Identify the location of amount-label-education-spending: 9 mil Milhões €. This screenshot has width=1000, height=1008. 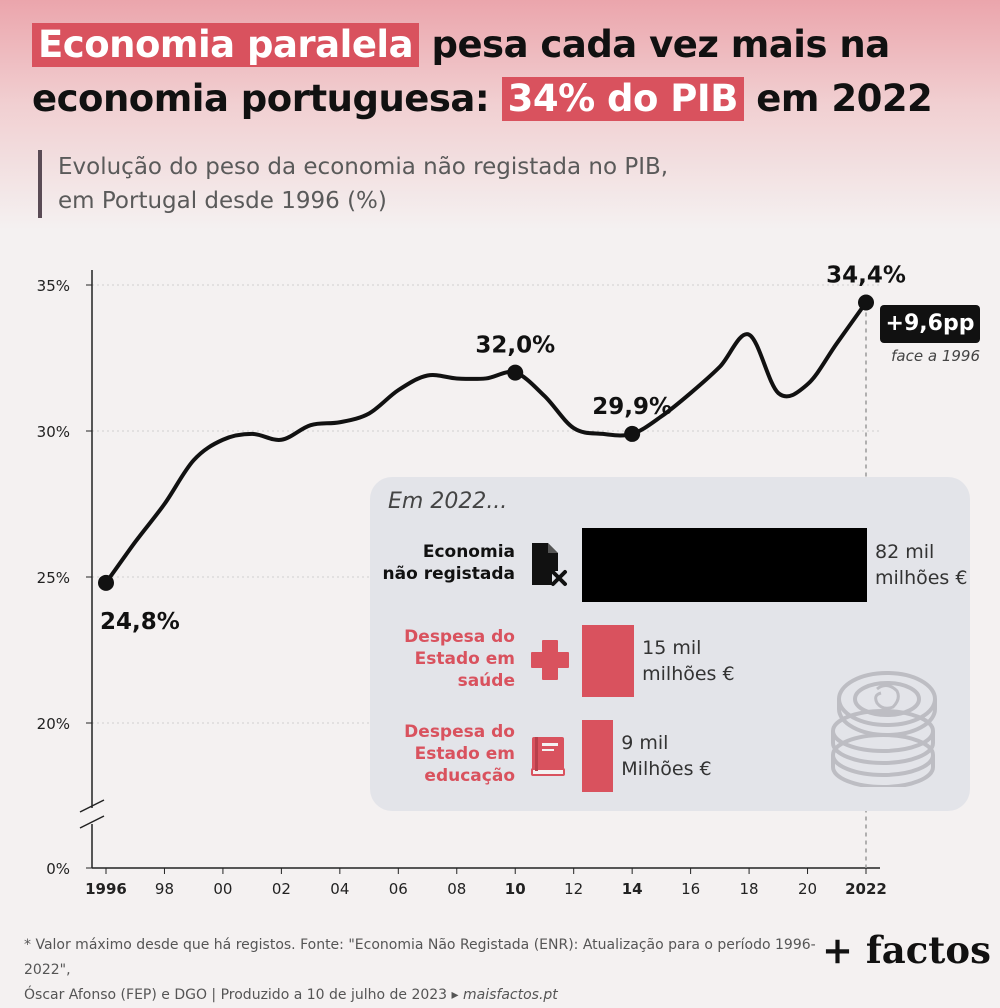
(666, 756).